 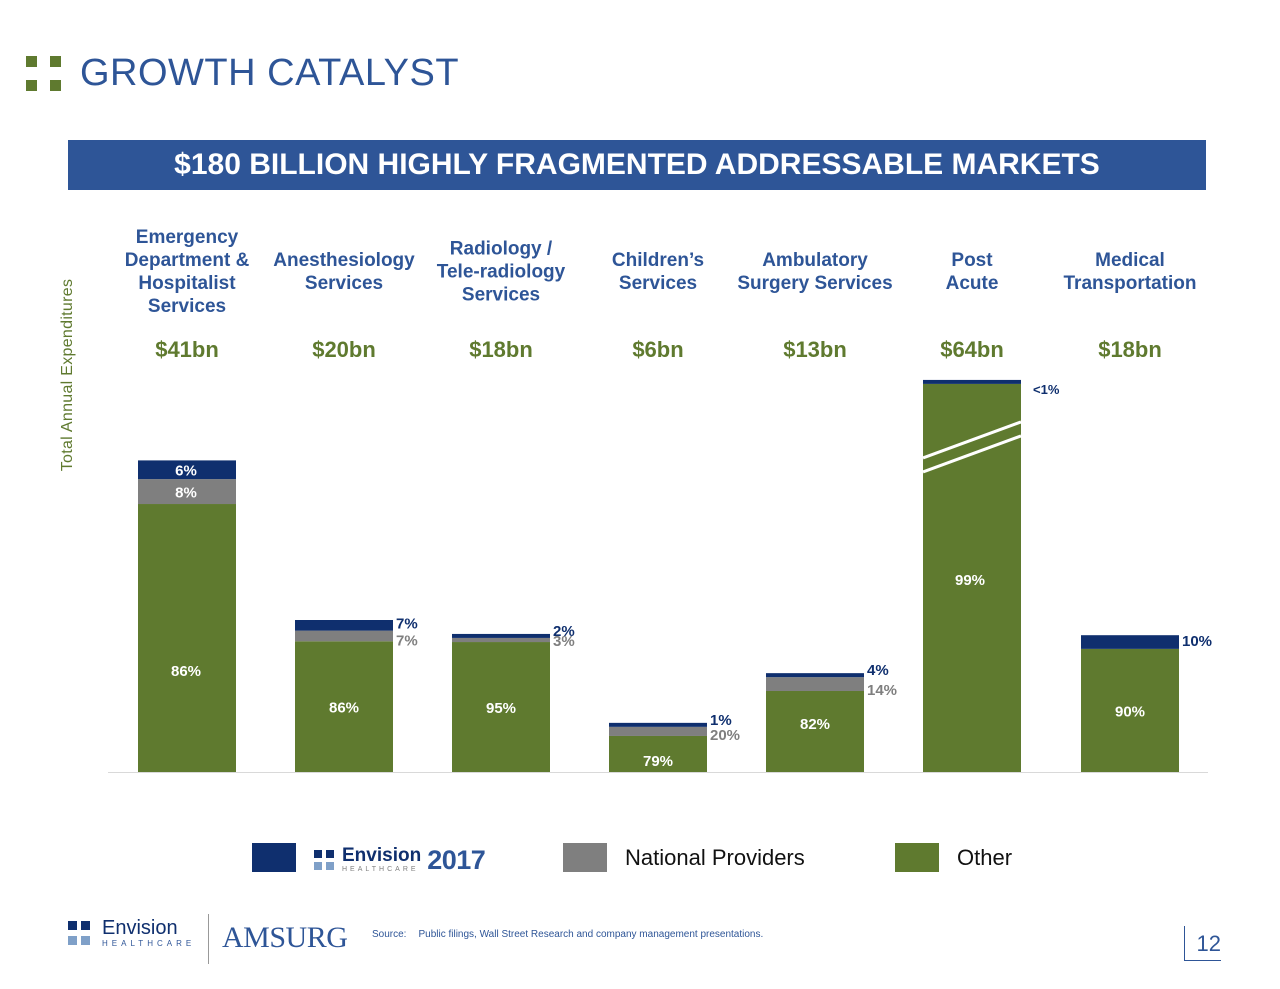 I want to click on data-label-envision: 6%, so click(x=186, y=471).